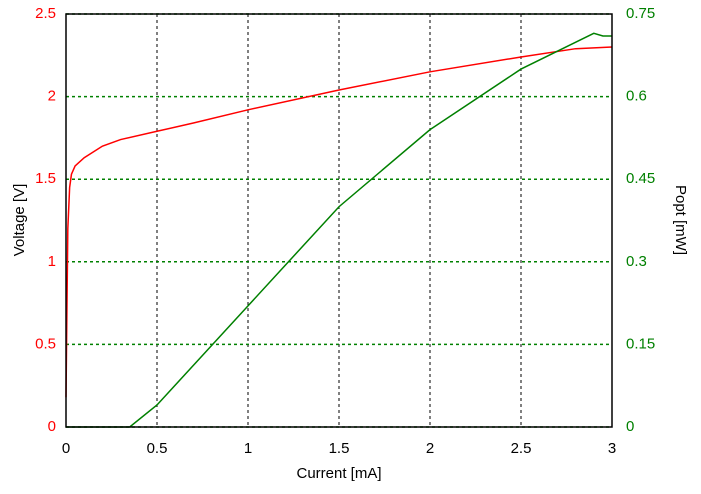  Describe the element at coordinates (630, 426) in the screenshot. I see `y2-tick-label: 0` at that location.